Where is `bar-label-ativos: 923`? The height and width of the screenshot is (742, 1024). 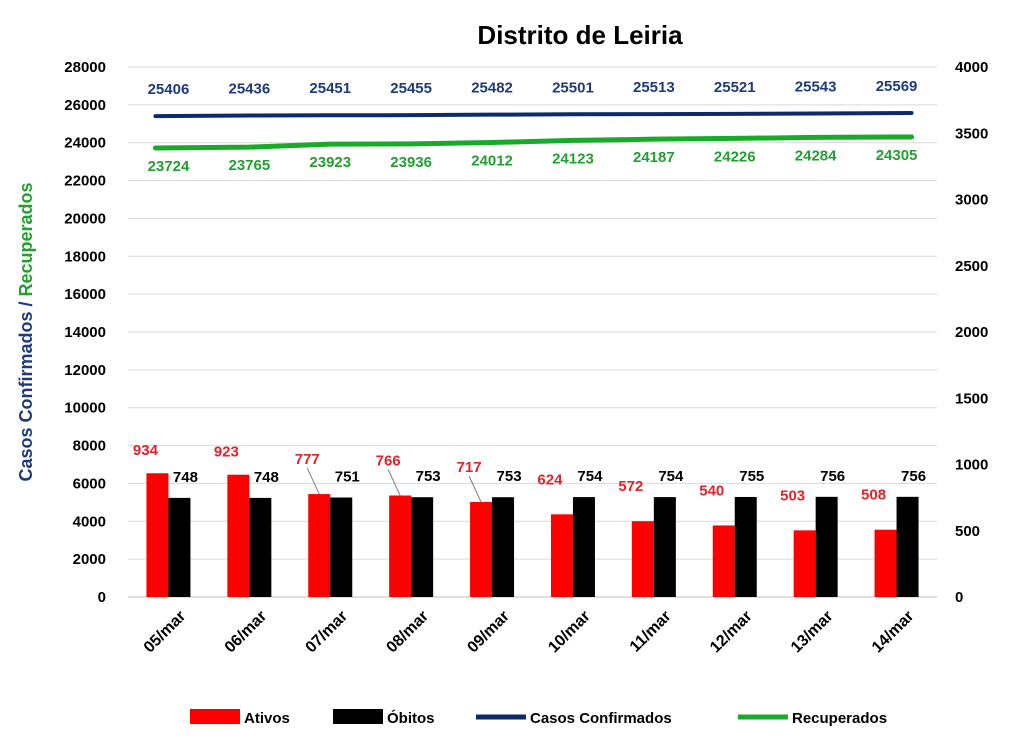 bar-label-ativos: 923 is located at coordinates (226, 452).